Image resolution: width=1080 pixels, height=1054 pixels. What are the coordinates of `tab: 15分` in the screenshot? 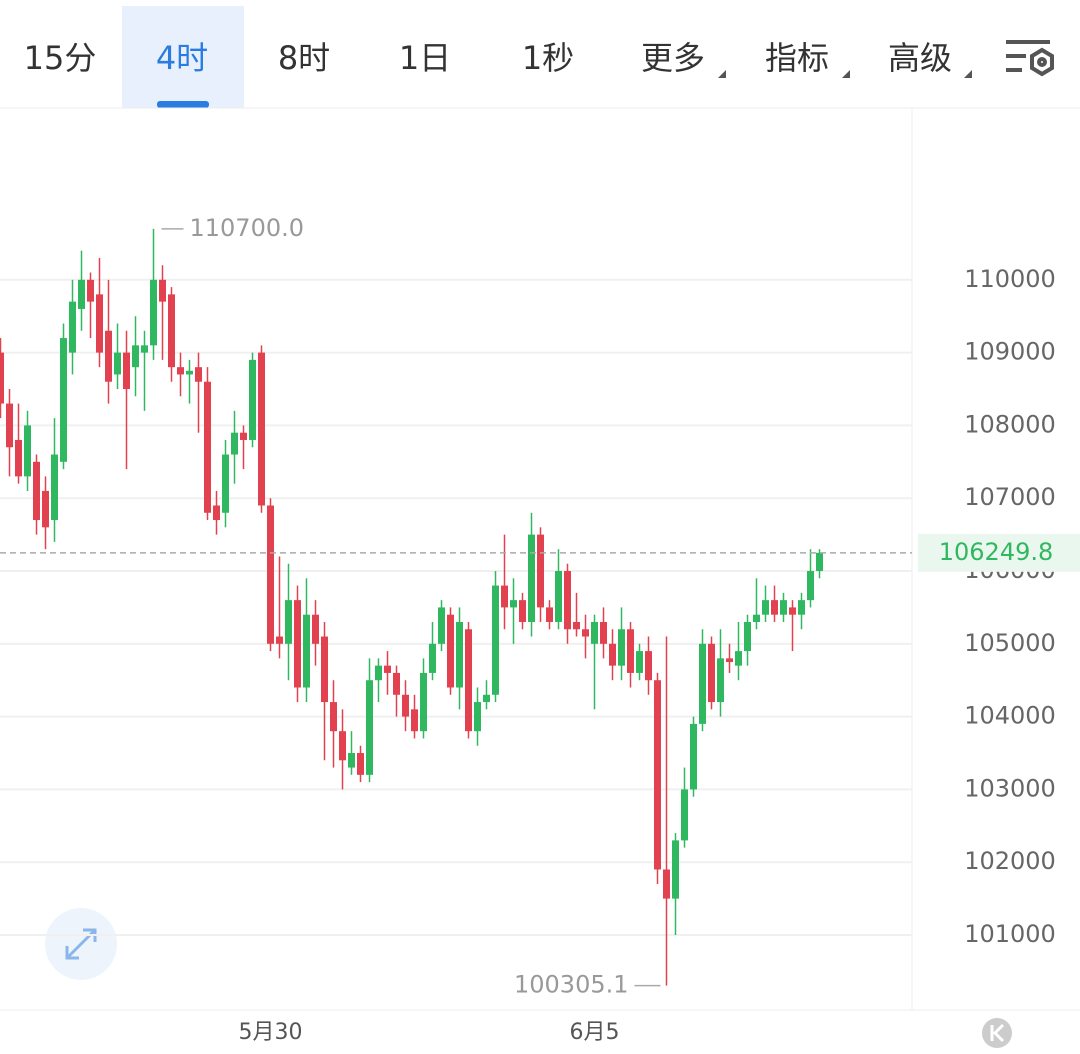 It's located at (60, 58).